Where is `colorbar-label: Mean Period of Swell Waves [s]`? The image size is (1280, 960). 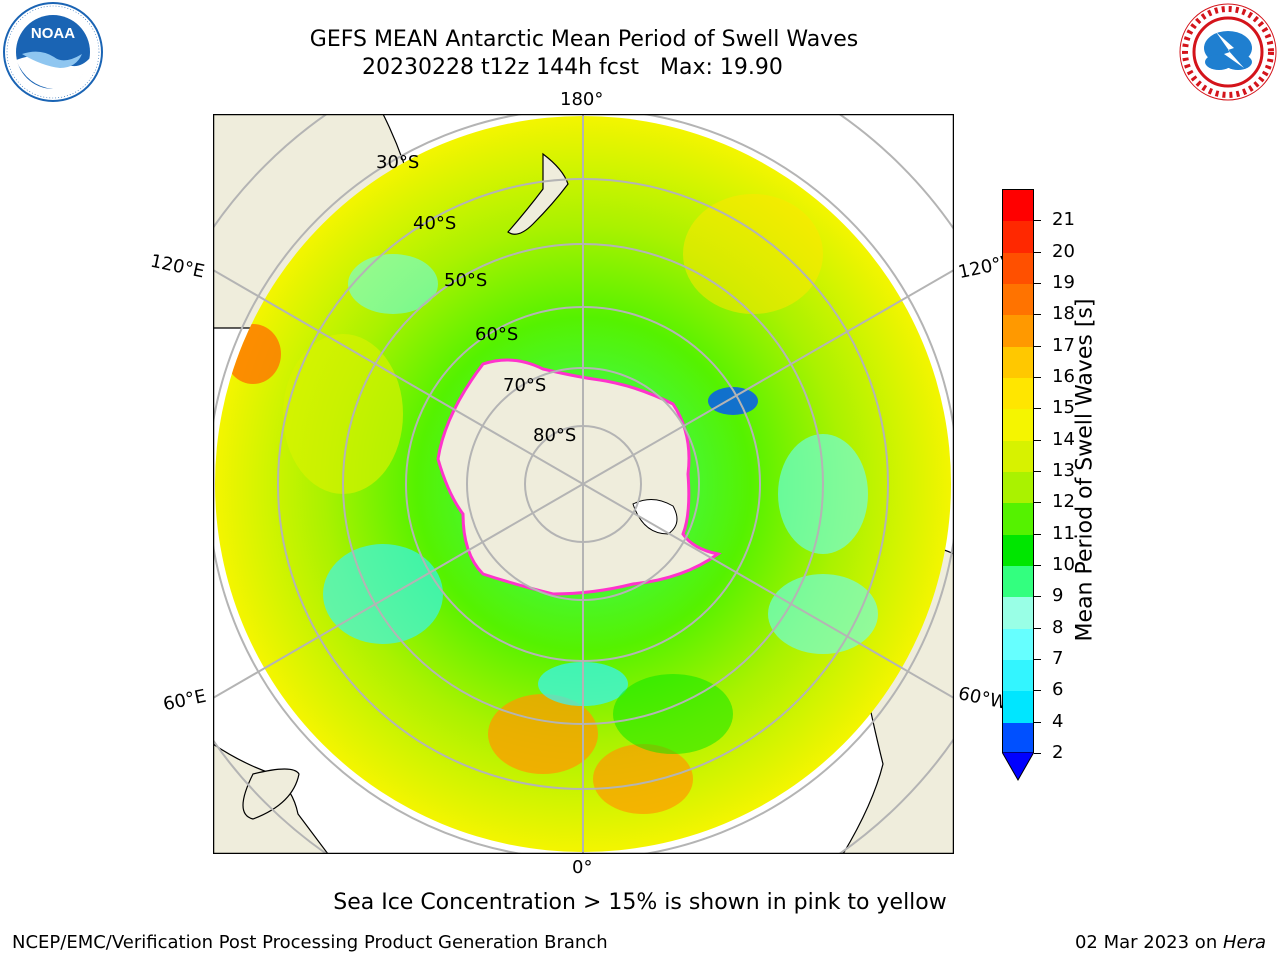
colorbar-label: Mean Period of Swell Waves [s] is located at coordinates (1085, 470).